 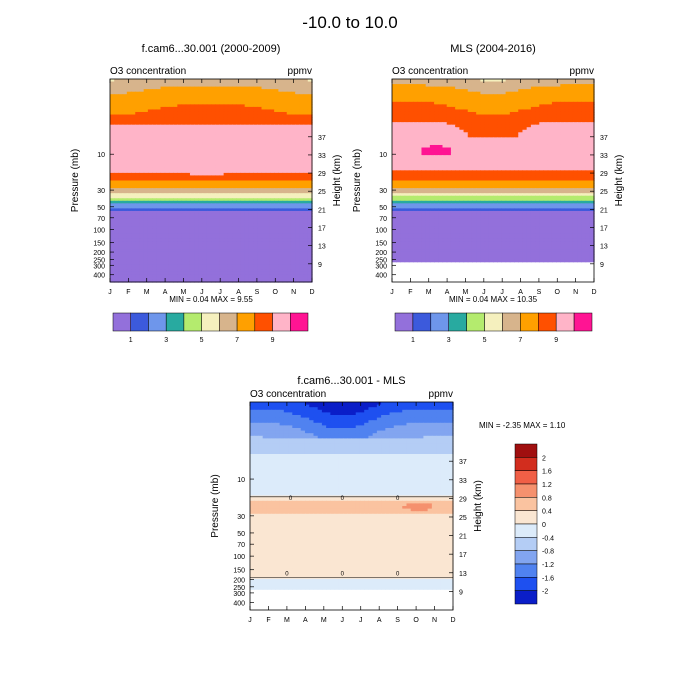 I want to click on colorbar-label: 1, so click(x=131, y=340).